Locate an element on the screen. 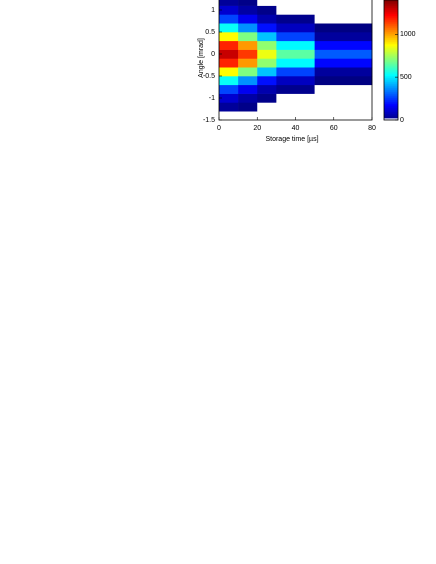 The image size is (436, 564). x-axis-label: Storage time [µs] is located at coordinates (291, 139).